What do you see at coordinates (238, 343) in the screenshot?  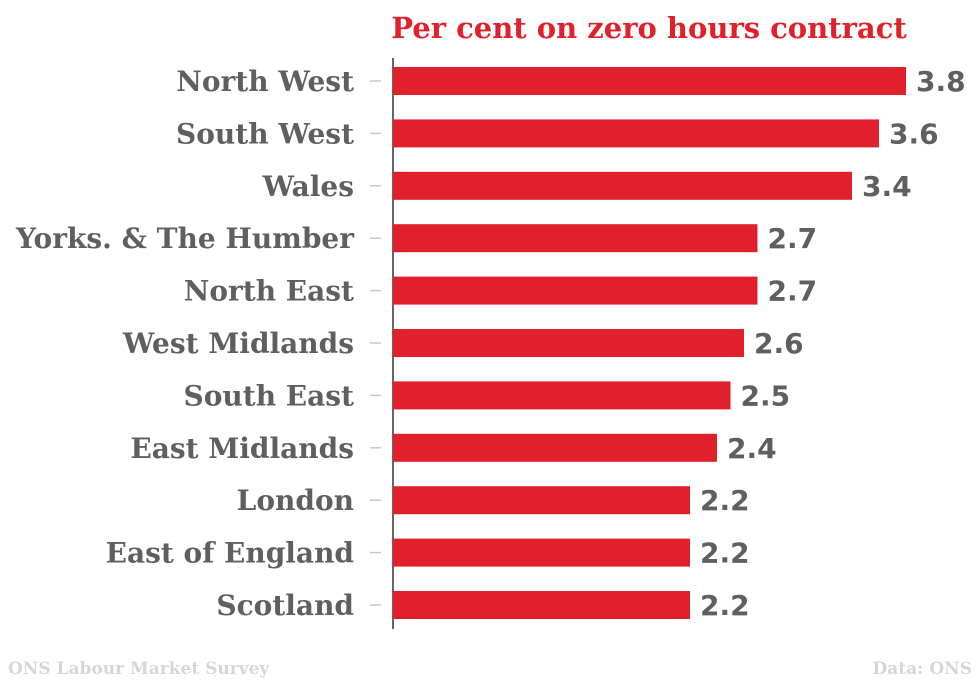 I see `category-label: West Midlands` at bounding box center [238, 343].